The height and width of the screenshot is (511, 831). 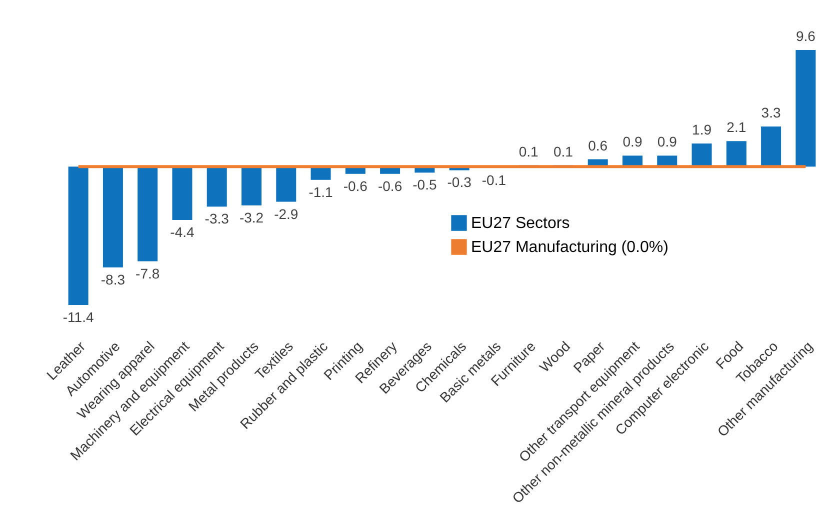 I want to click on data-label: 3.3, so click(x=771, y=112).